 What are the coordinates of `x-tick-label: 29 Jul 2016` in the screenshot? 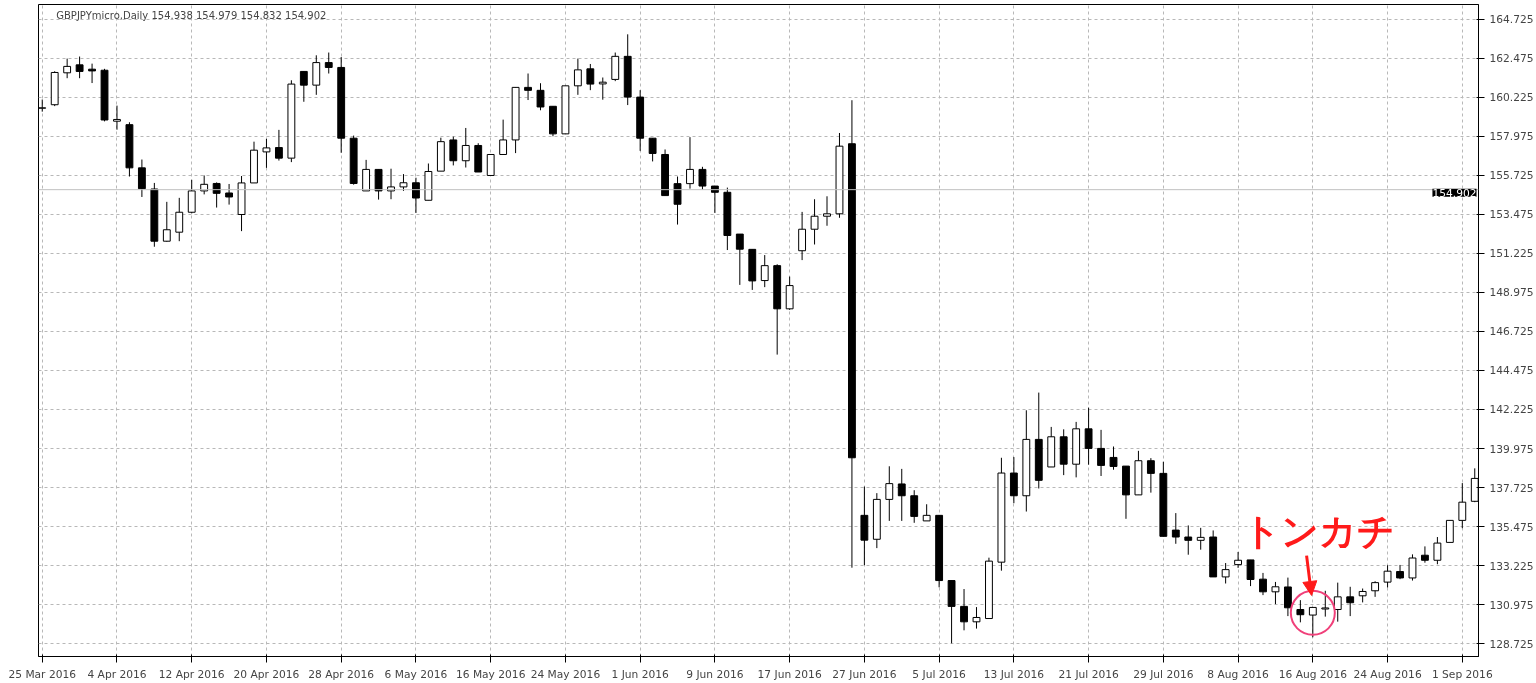 It's located at (1163, 674).